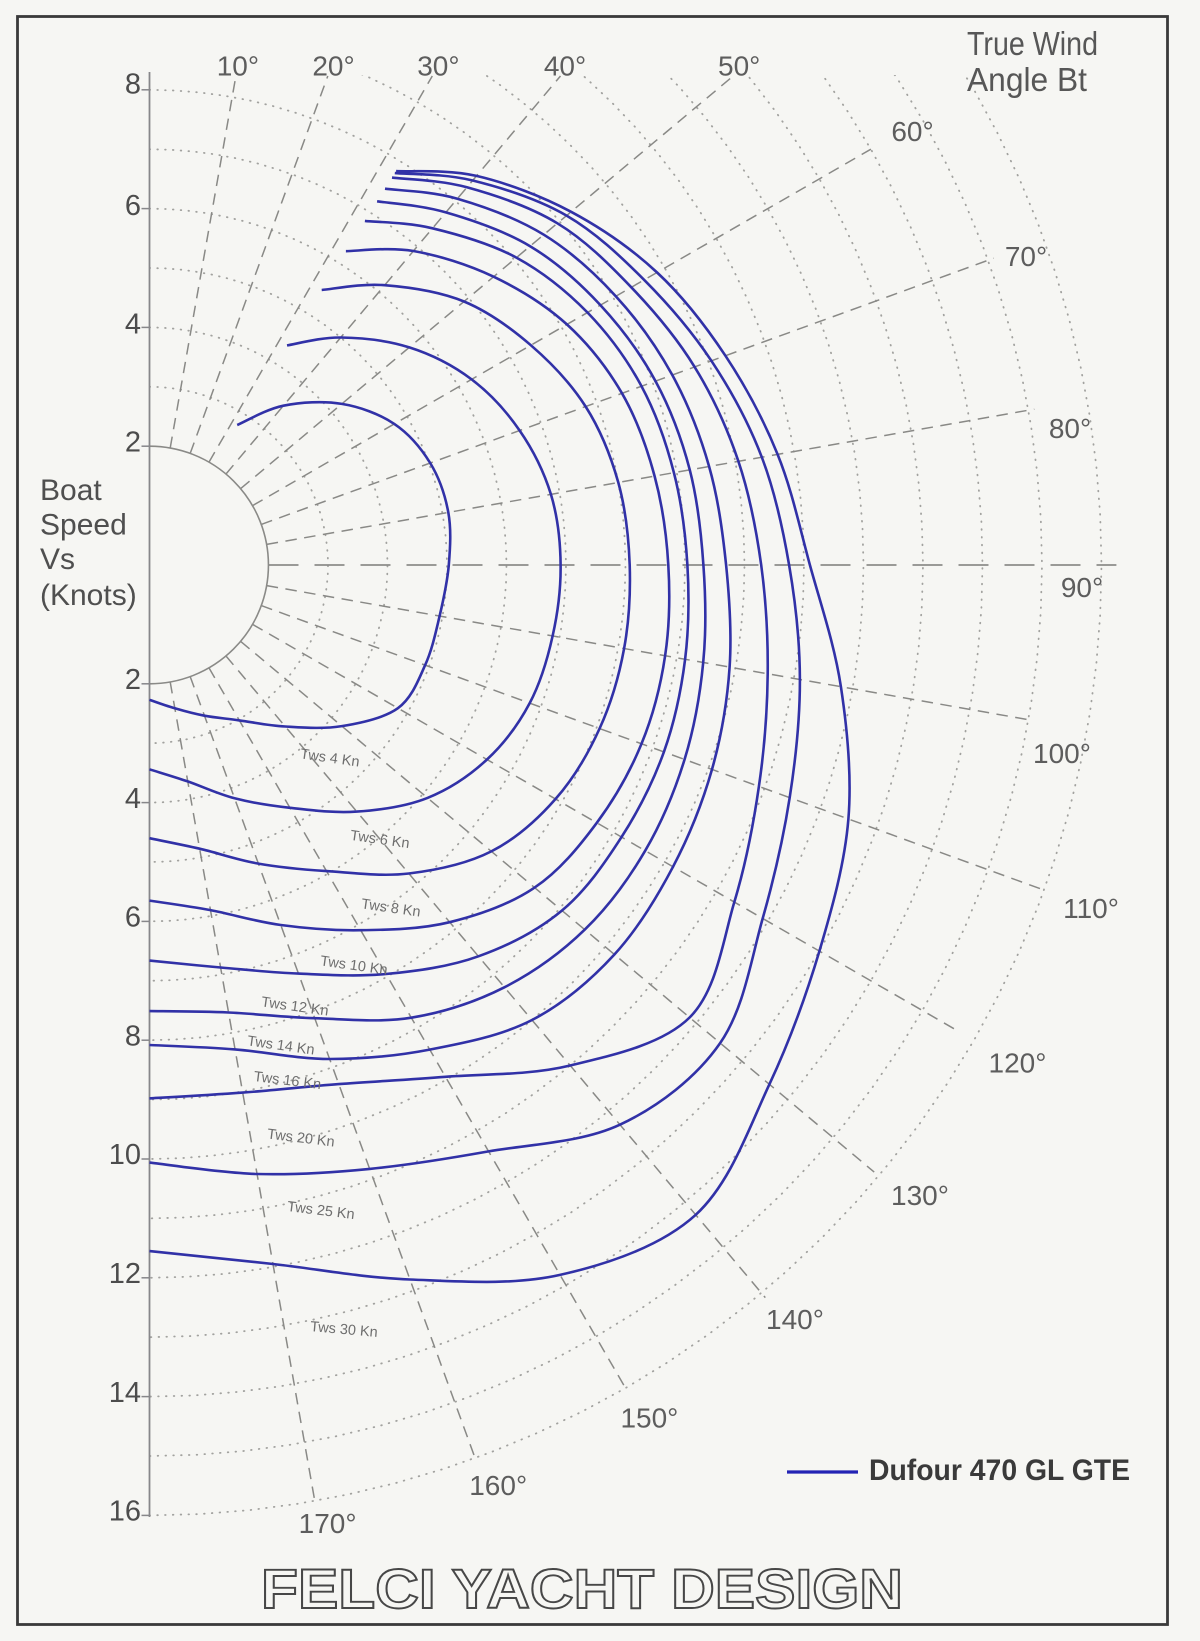 The width and height of the screenshot is (1200, 1641). What do you see at coordinates (1027, 79) in the screenshot?
I see `svg-text: Angle Bt` at bounding box center [1027, 79].